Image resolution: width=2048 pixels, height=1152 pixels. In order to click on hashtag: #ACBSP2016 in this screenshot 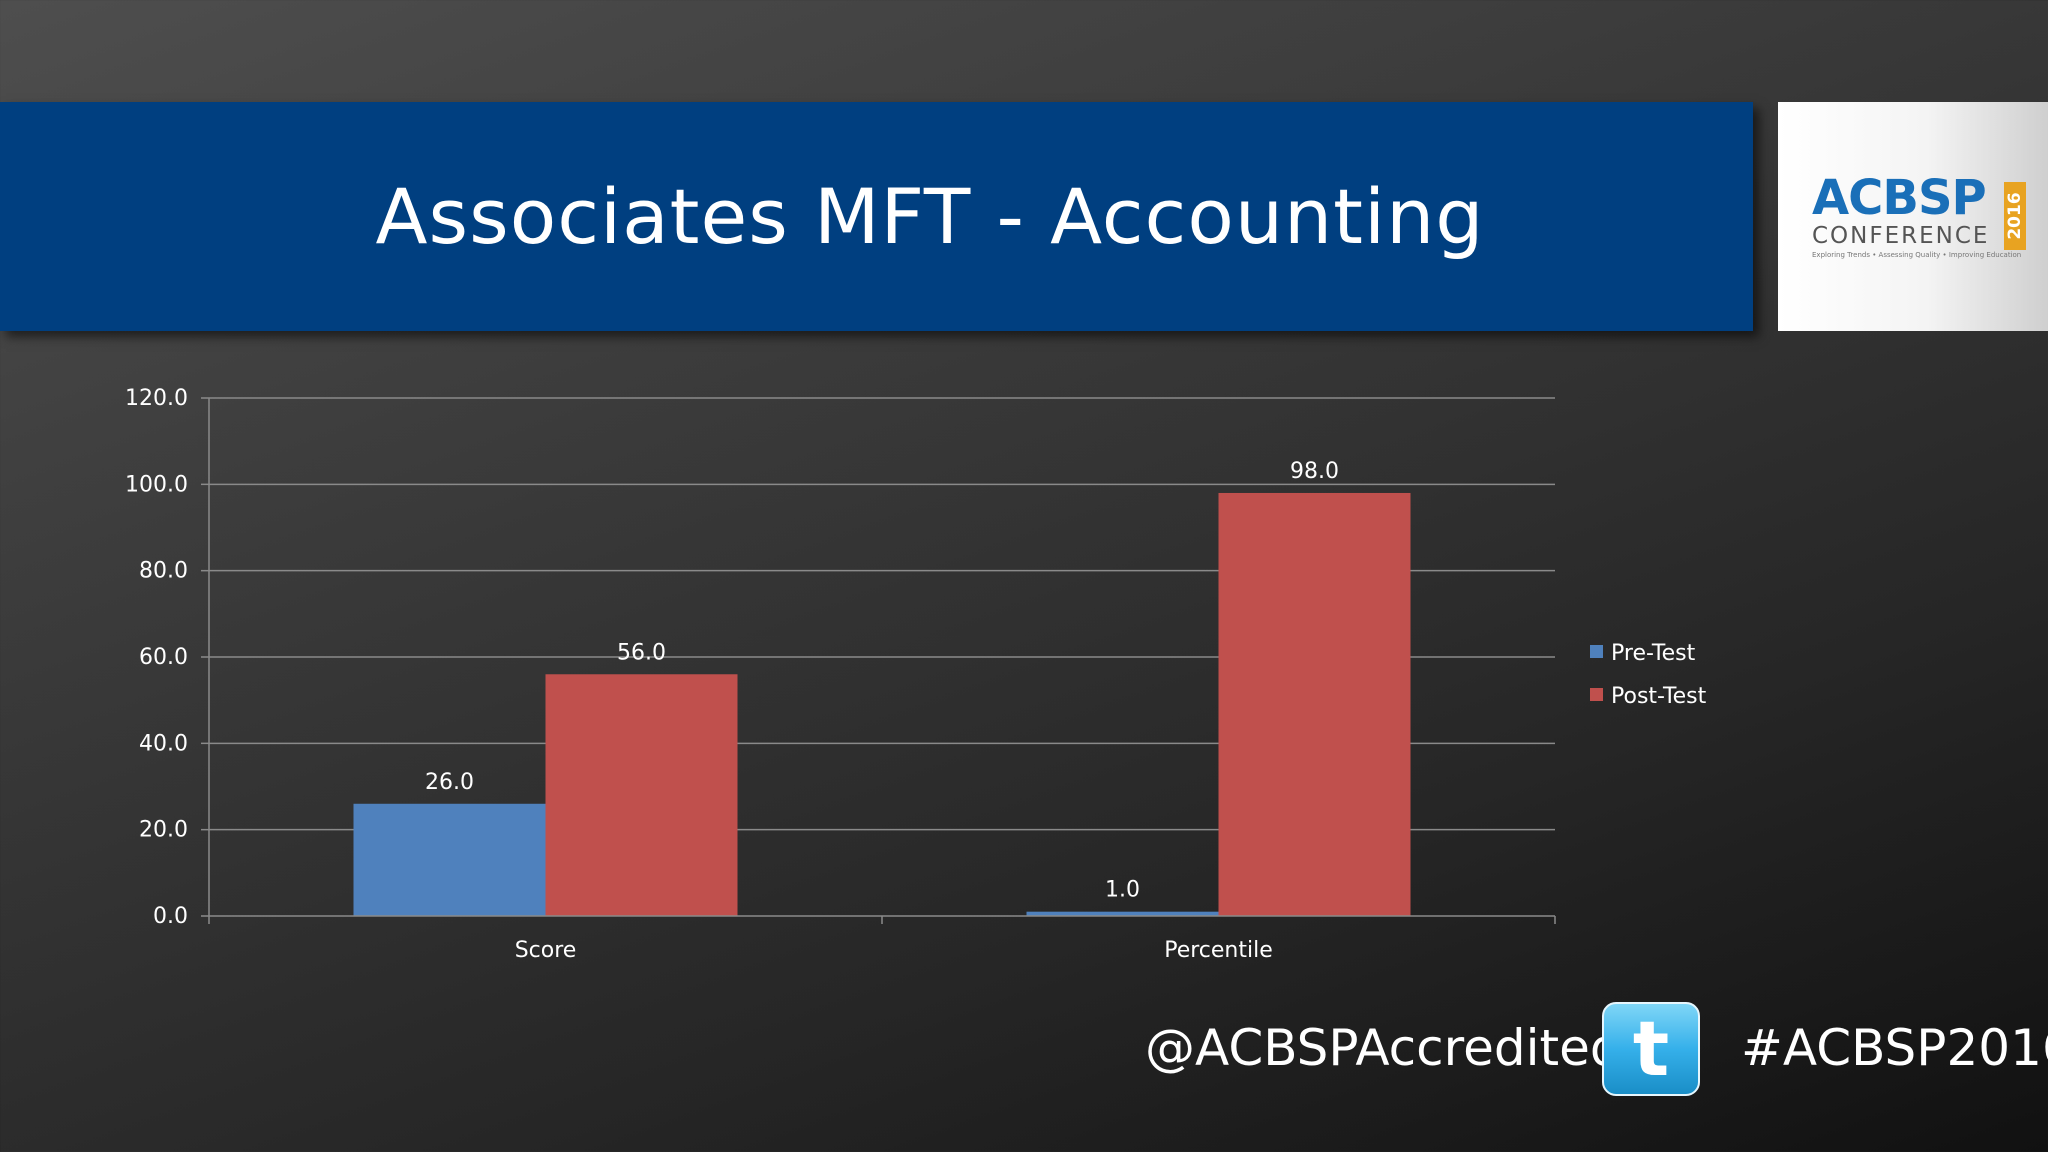, I will do `click(1894, 1048)`.